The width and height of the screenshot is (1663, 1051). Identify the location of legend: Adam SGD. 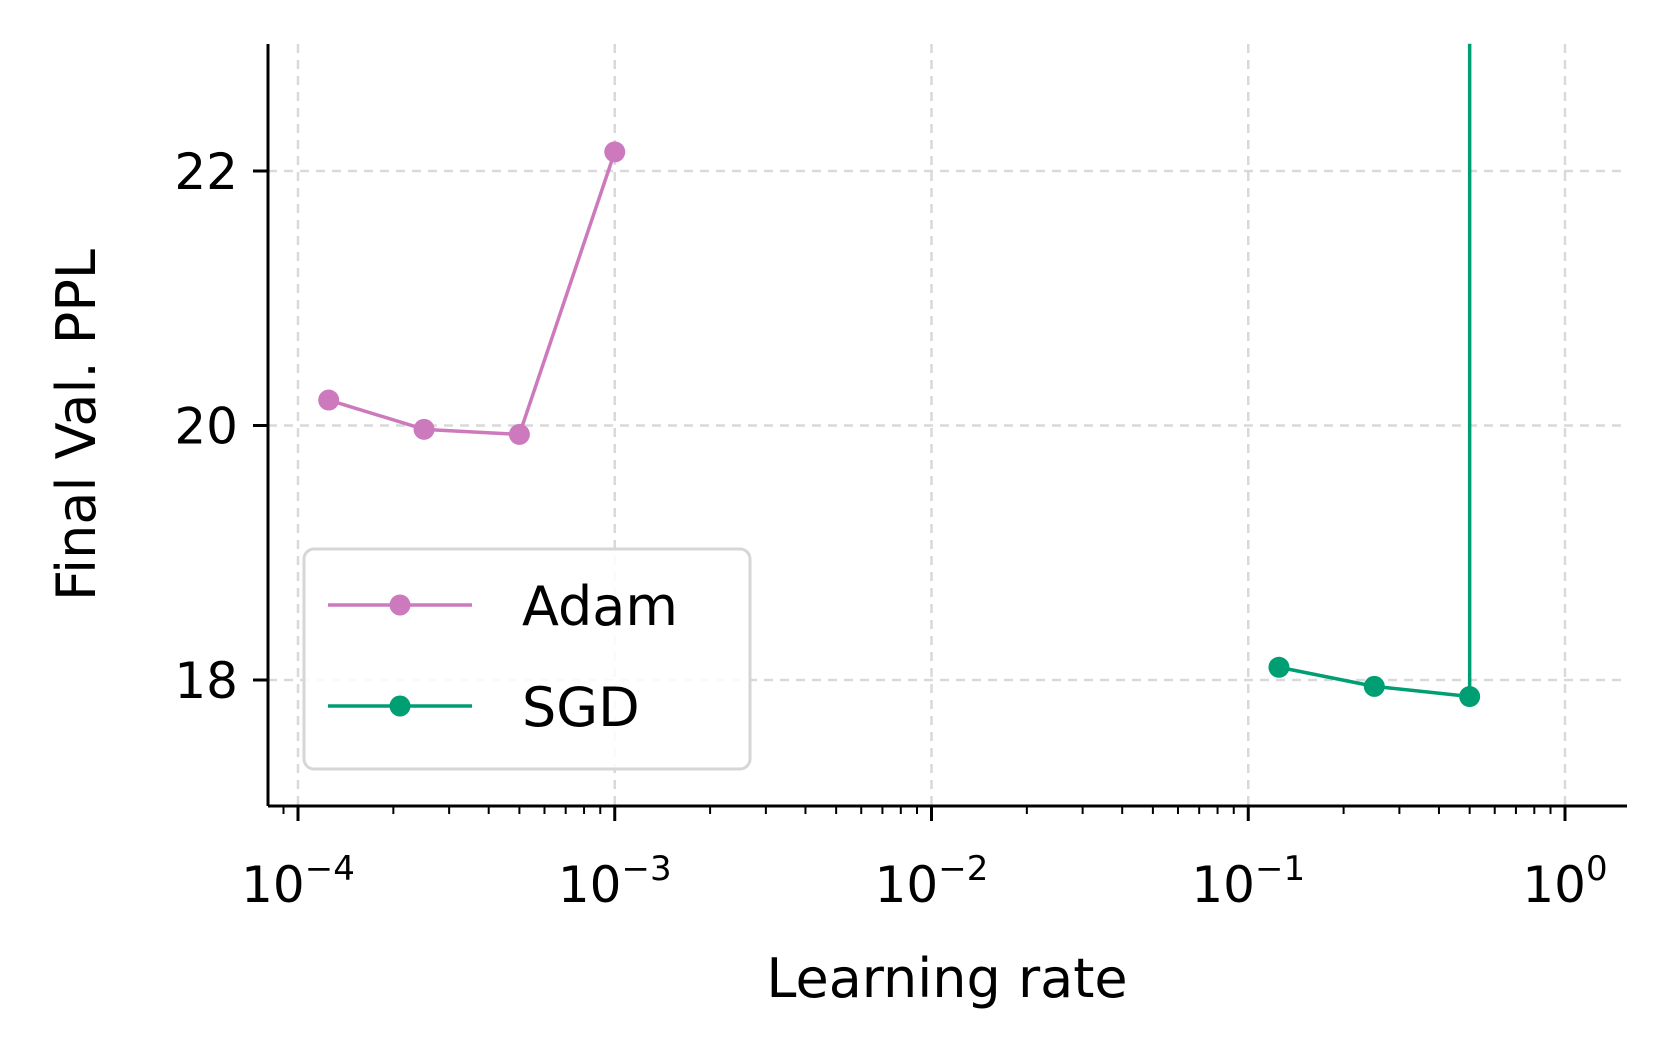
(527, 659).